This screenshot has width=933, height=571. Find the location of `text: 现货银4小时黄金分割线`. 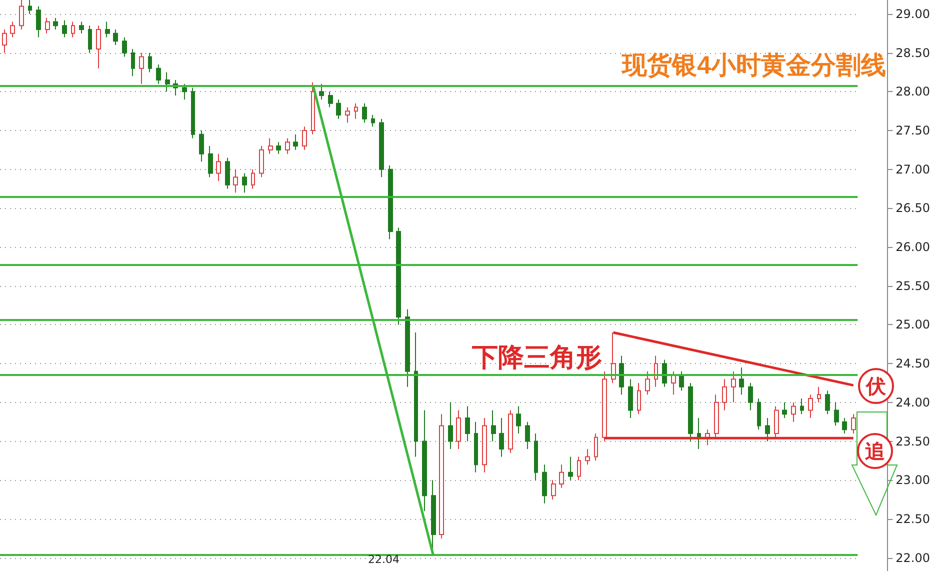

text: 现货银4小时黄金分割线 is located at coordinates (753, 66).